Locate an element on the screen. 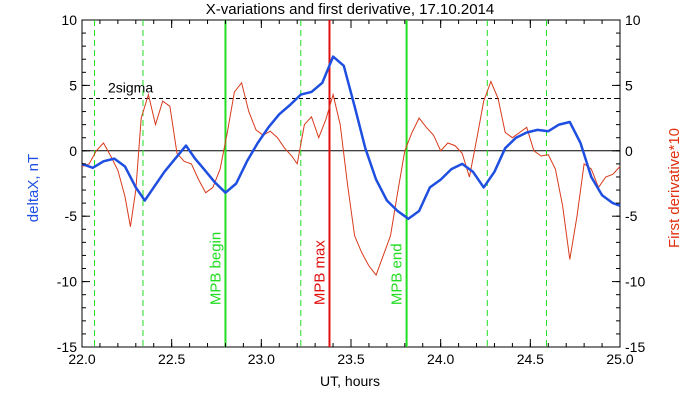 The width and height of the screenshot is (700, 400). x-tick-label-4: 24.0 is located at coordinates (440, 359).